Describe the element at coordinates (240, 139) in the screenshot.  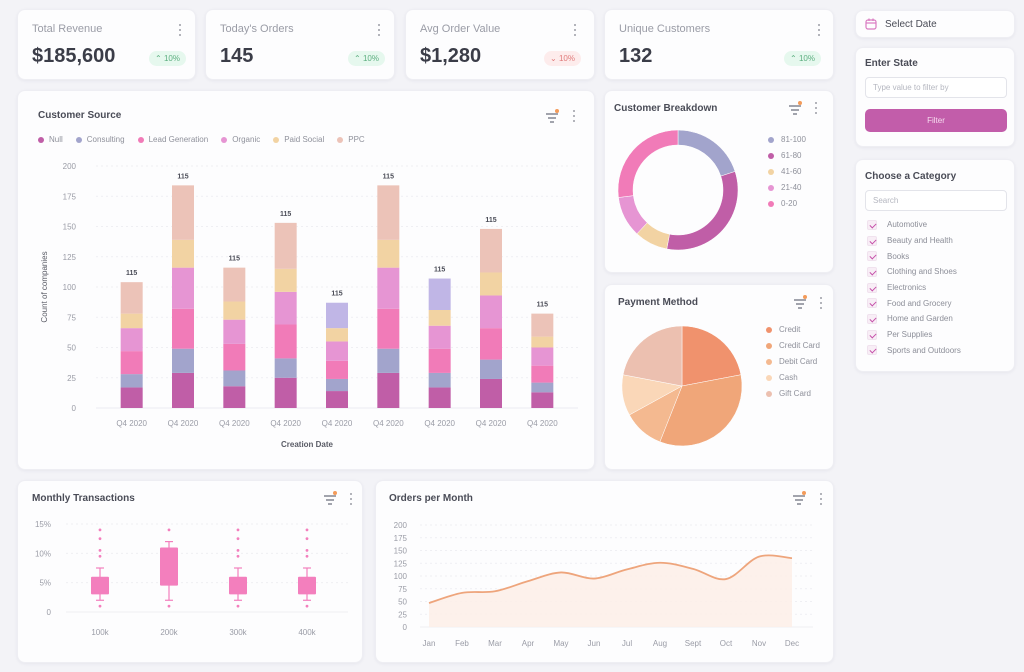
I see `legend-item-organic: Organic` at that location.